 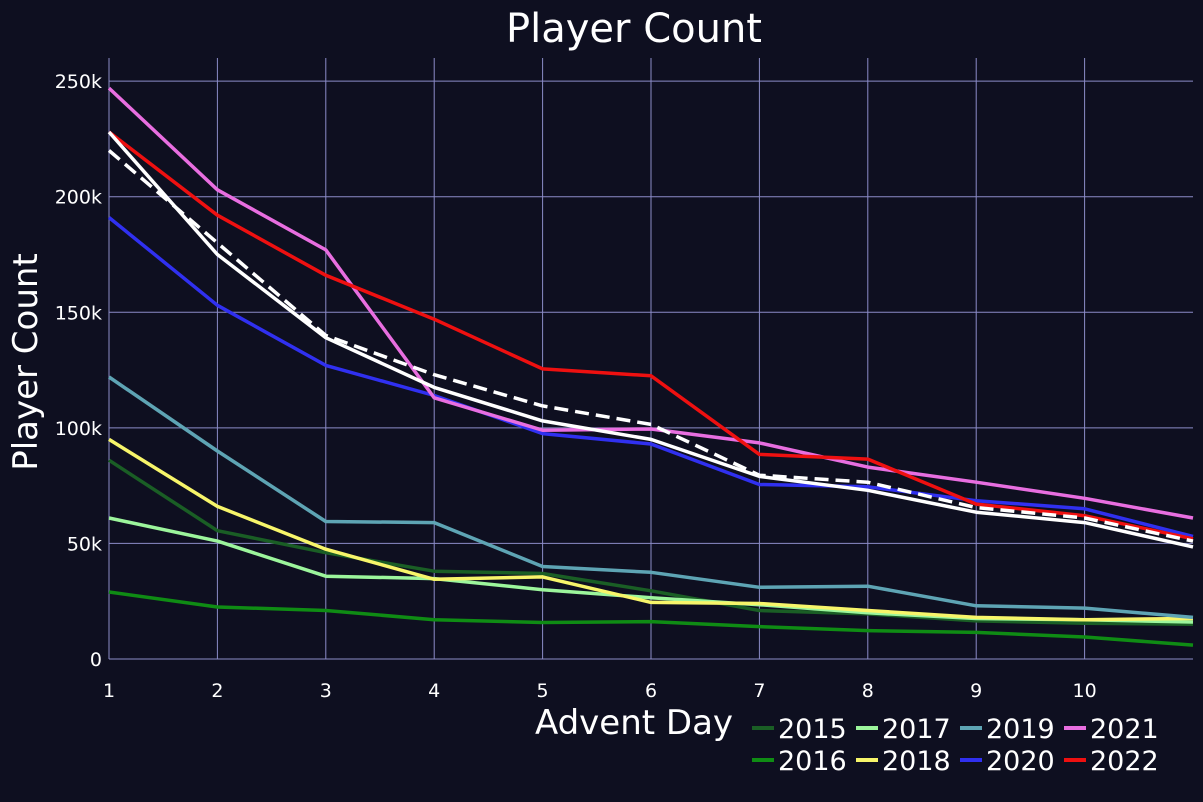 What do you see at coordinates (812, 761) in the screenshot?
I see `legend-label: 2016` at bounding box center [812, 761].